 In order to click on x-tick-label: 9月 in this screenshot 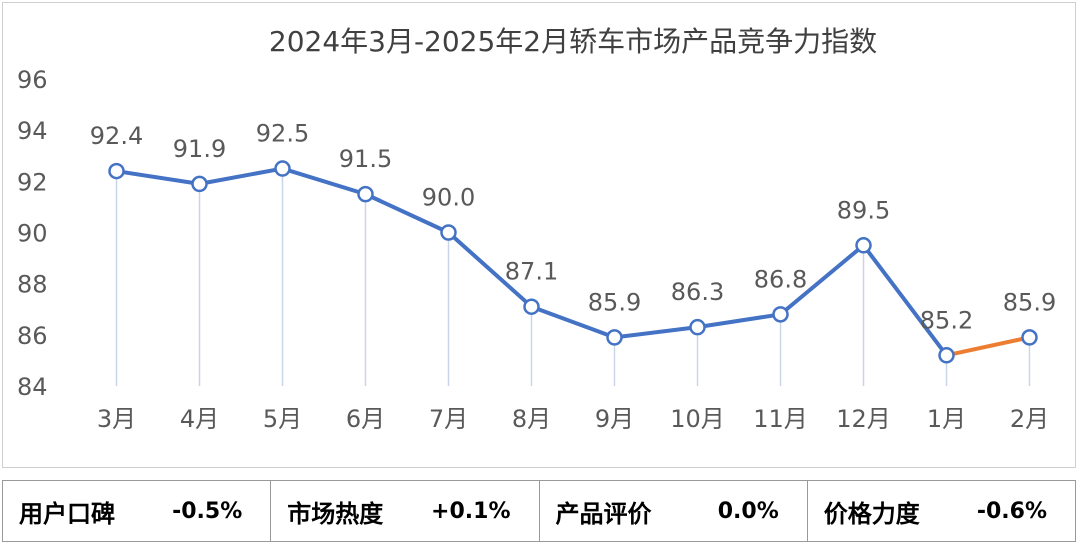, I will do `click(614, 419)`.